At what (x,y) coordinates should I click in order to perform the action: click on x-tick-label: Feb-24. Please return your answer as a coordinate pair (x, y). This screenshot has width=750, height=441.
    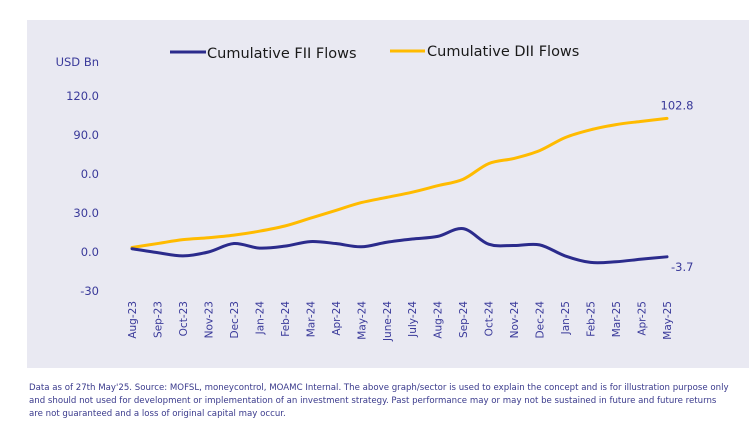
    Looking at the image, I should click on (286, 319).